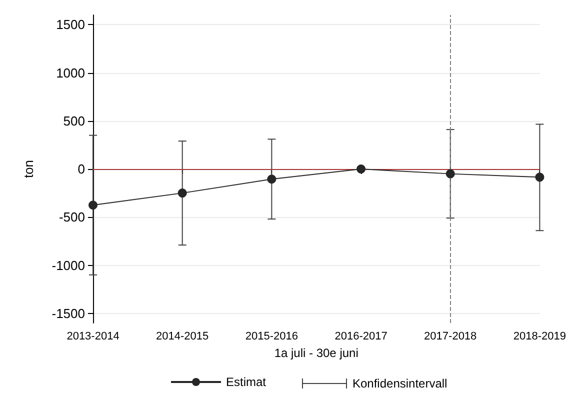 This screenshot has height=407, width=569. What do you see at coordinates (450, 336) in the screenshot?
I see `x-tick-label: 2017-2018` at bounding box center [450, 336].